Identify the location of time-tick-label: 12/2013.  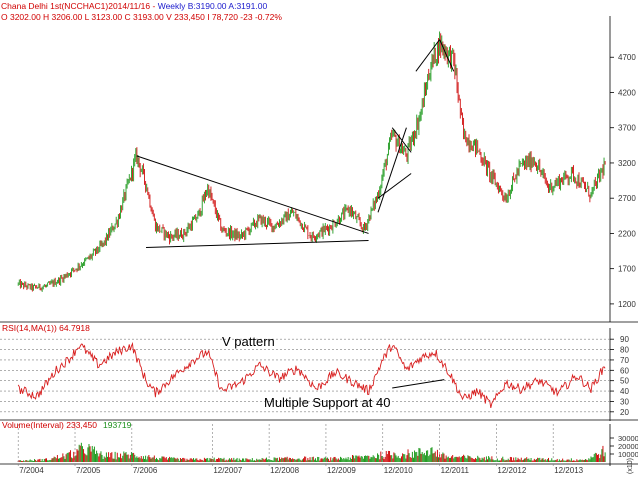
(568, 470).